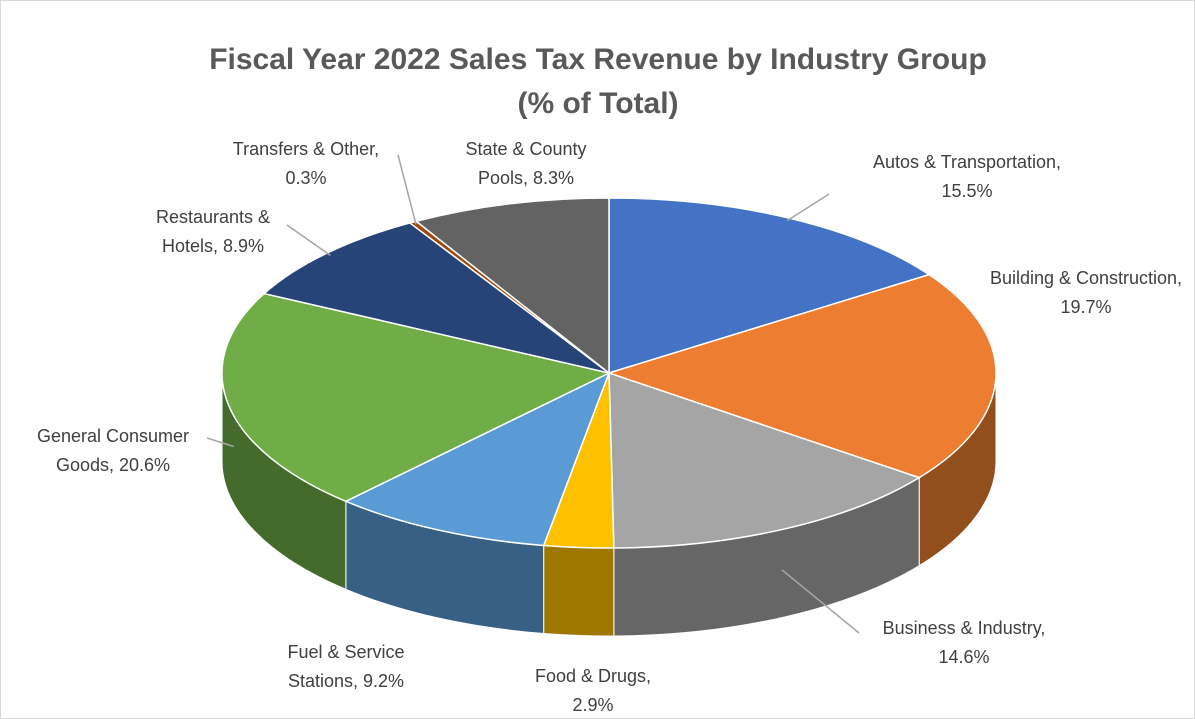 The width and height of the screenshot is (1195, 719). I want to click on data-label: Food & Drugs, 2.9%, so click(593, 690).